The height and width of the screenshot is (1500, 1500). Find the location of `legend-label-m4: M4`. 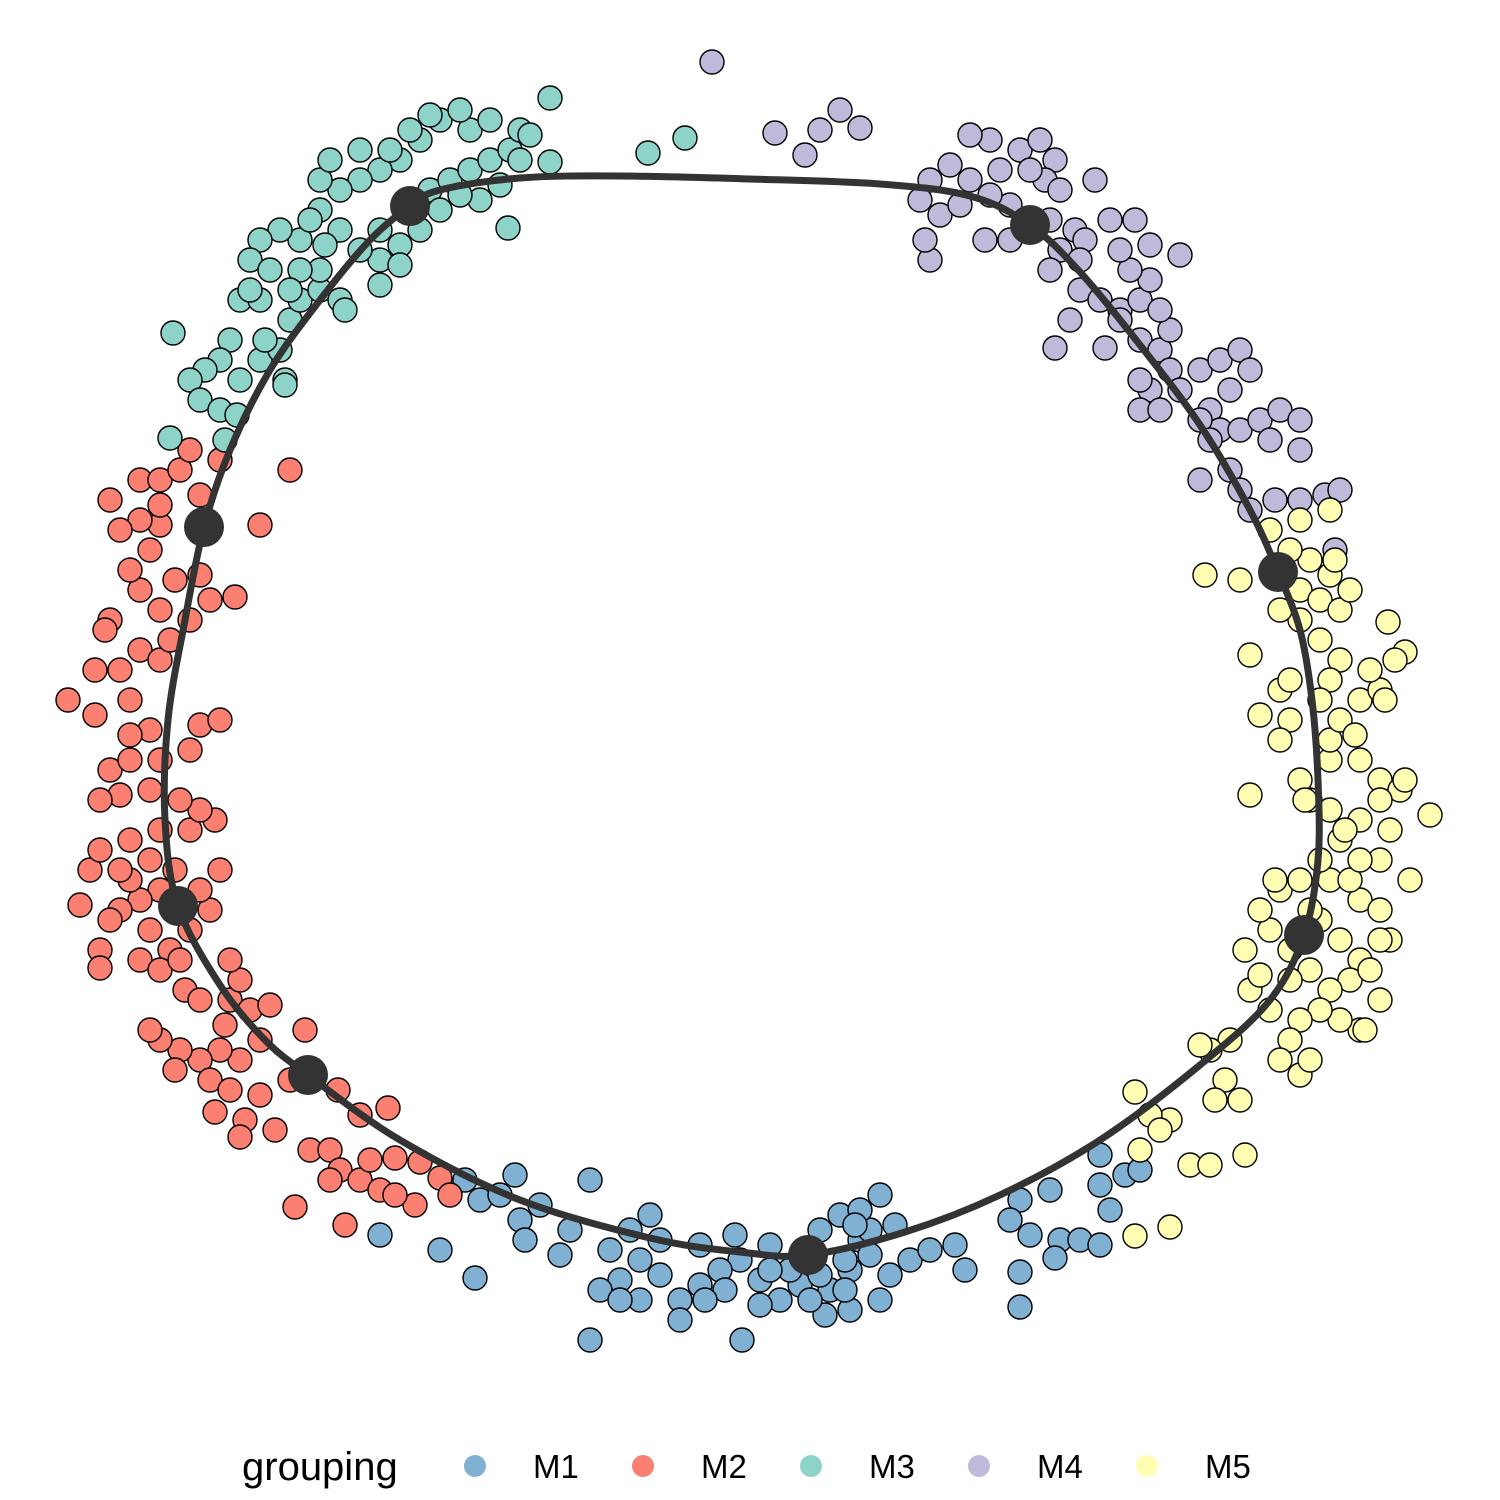

legend-label-m4: M4 is located at coordinates (1060, 1466).